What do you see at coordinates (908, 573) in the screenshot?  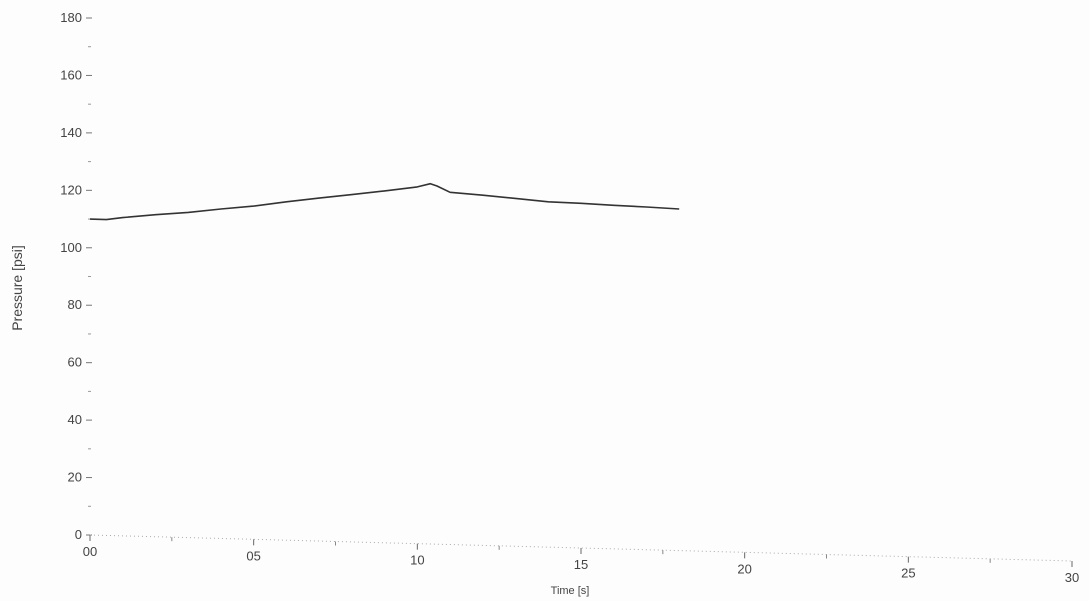 I see `x-tick-label: 25` at bounding box center [908, 573].